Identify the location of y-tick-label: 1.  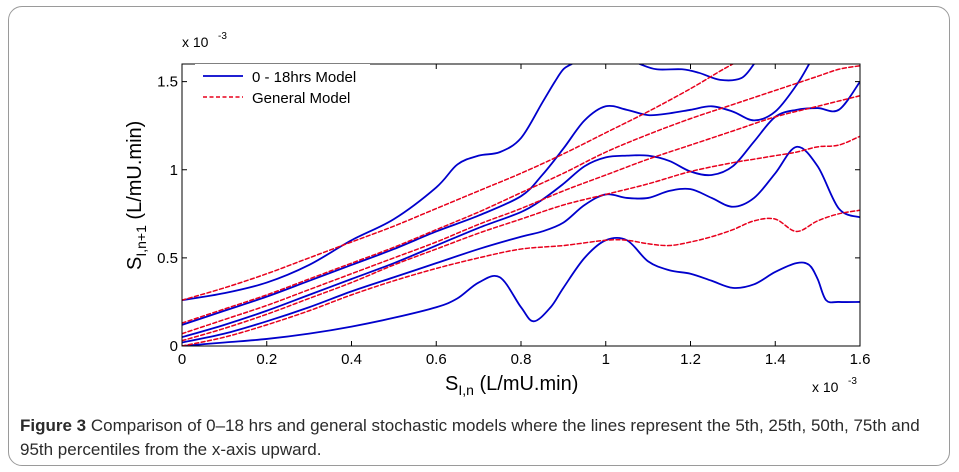
(174, 170).